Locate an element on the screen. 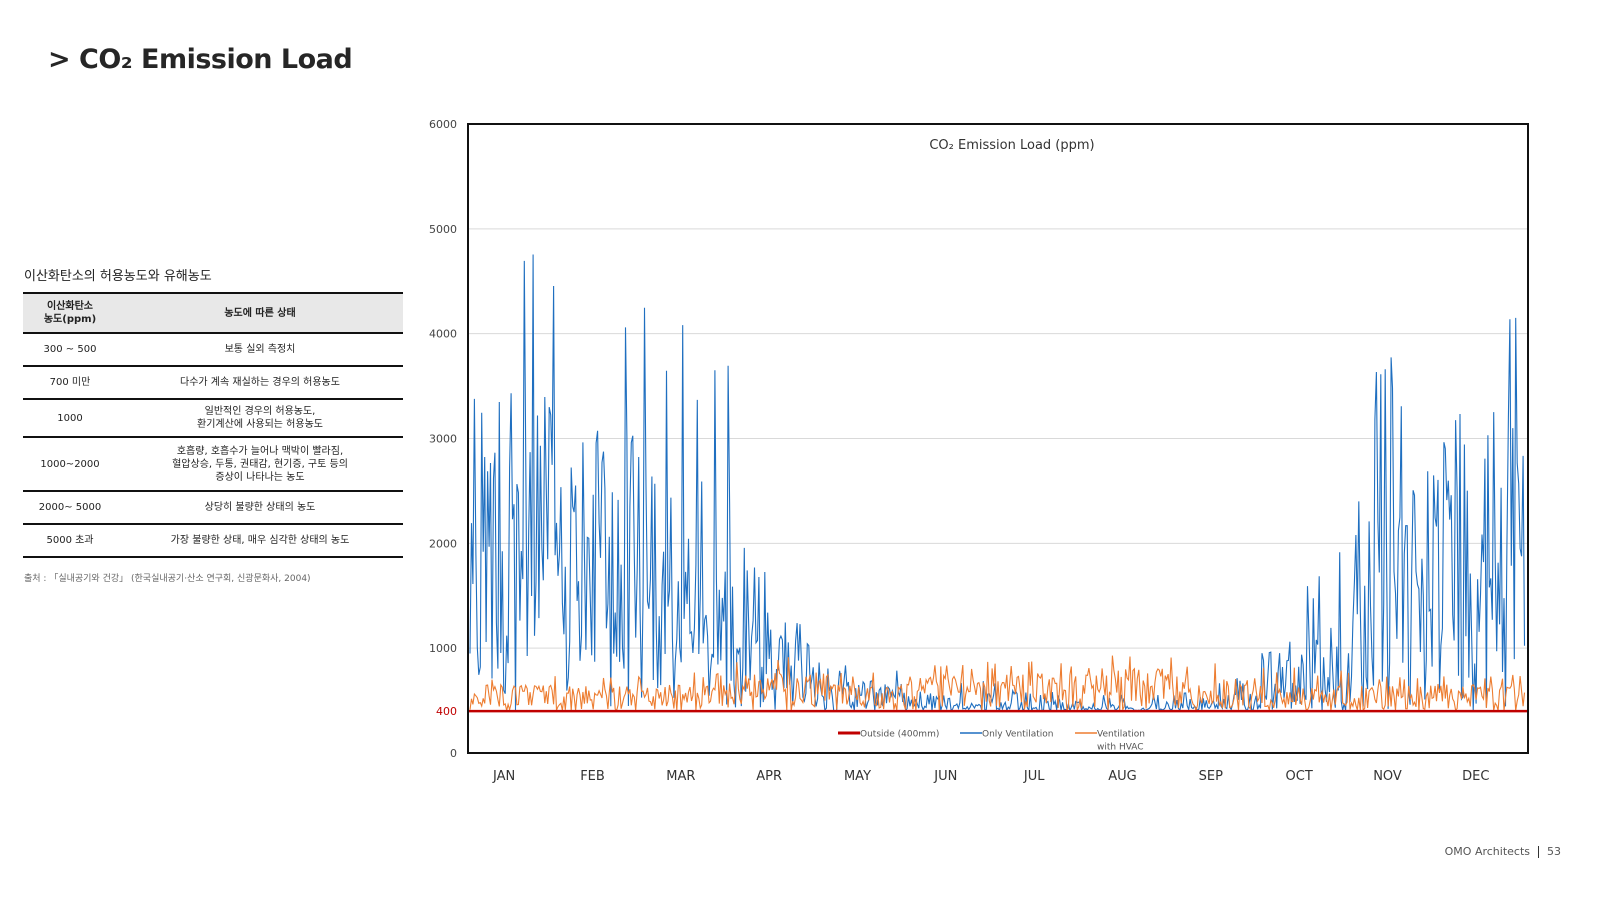 This screenshot has width=1599, height=899. row-concentration: 1000~2000 is located at coordinates (70, 464).